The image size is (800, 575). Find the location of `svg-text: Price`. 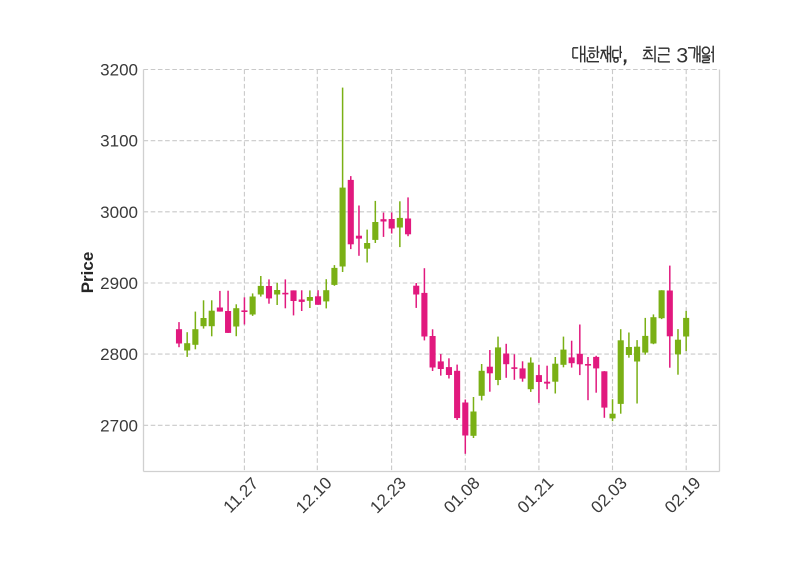

svg-text: Price is located at coordinates (87, 273).